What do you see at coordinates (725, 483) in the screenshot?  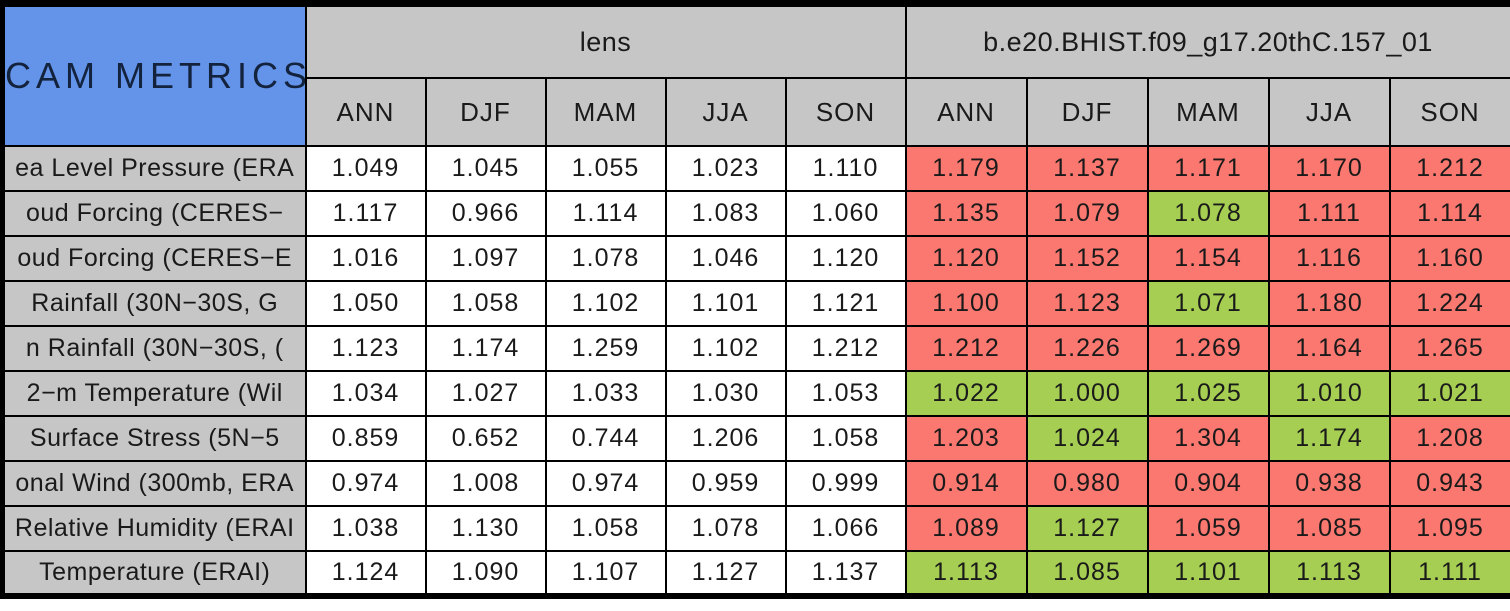 I see `lens-value-cell: 0.959` at bounding box center [725, 483].